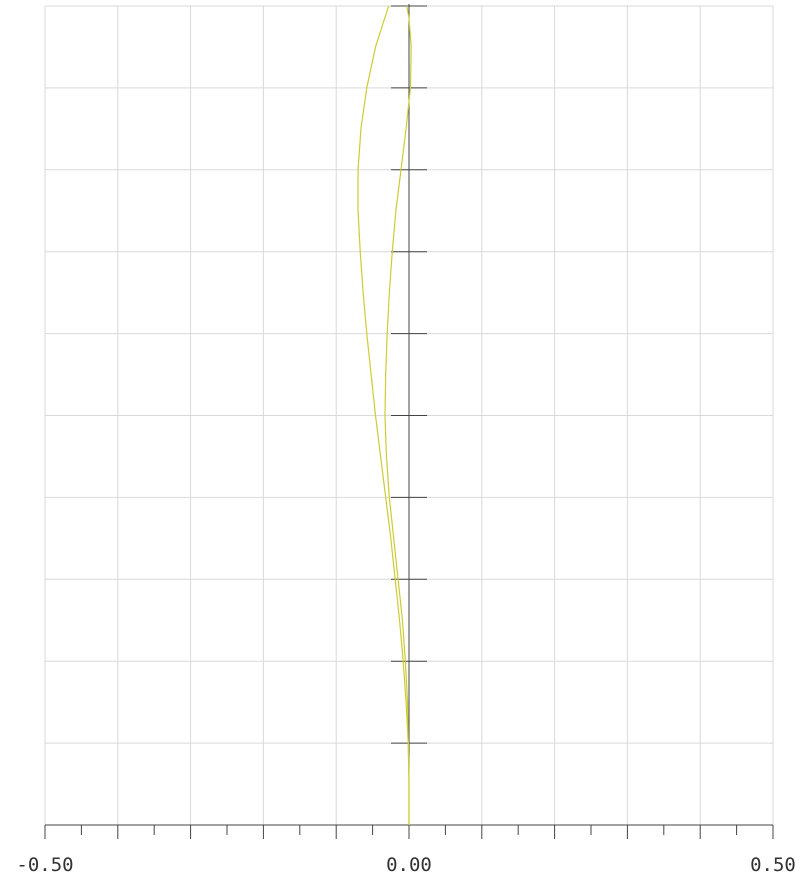  I want to click on x-tick-label: -0.50, so click(44, 865).